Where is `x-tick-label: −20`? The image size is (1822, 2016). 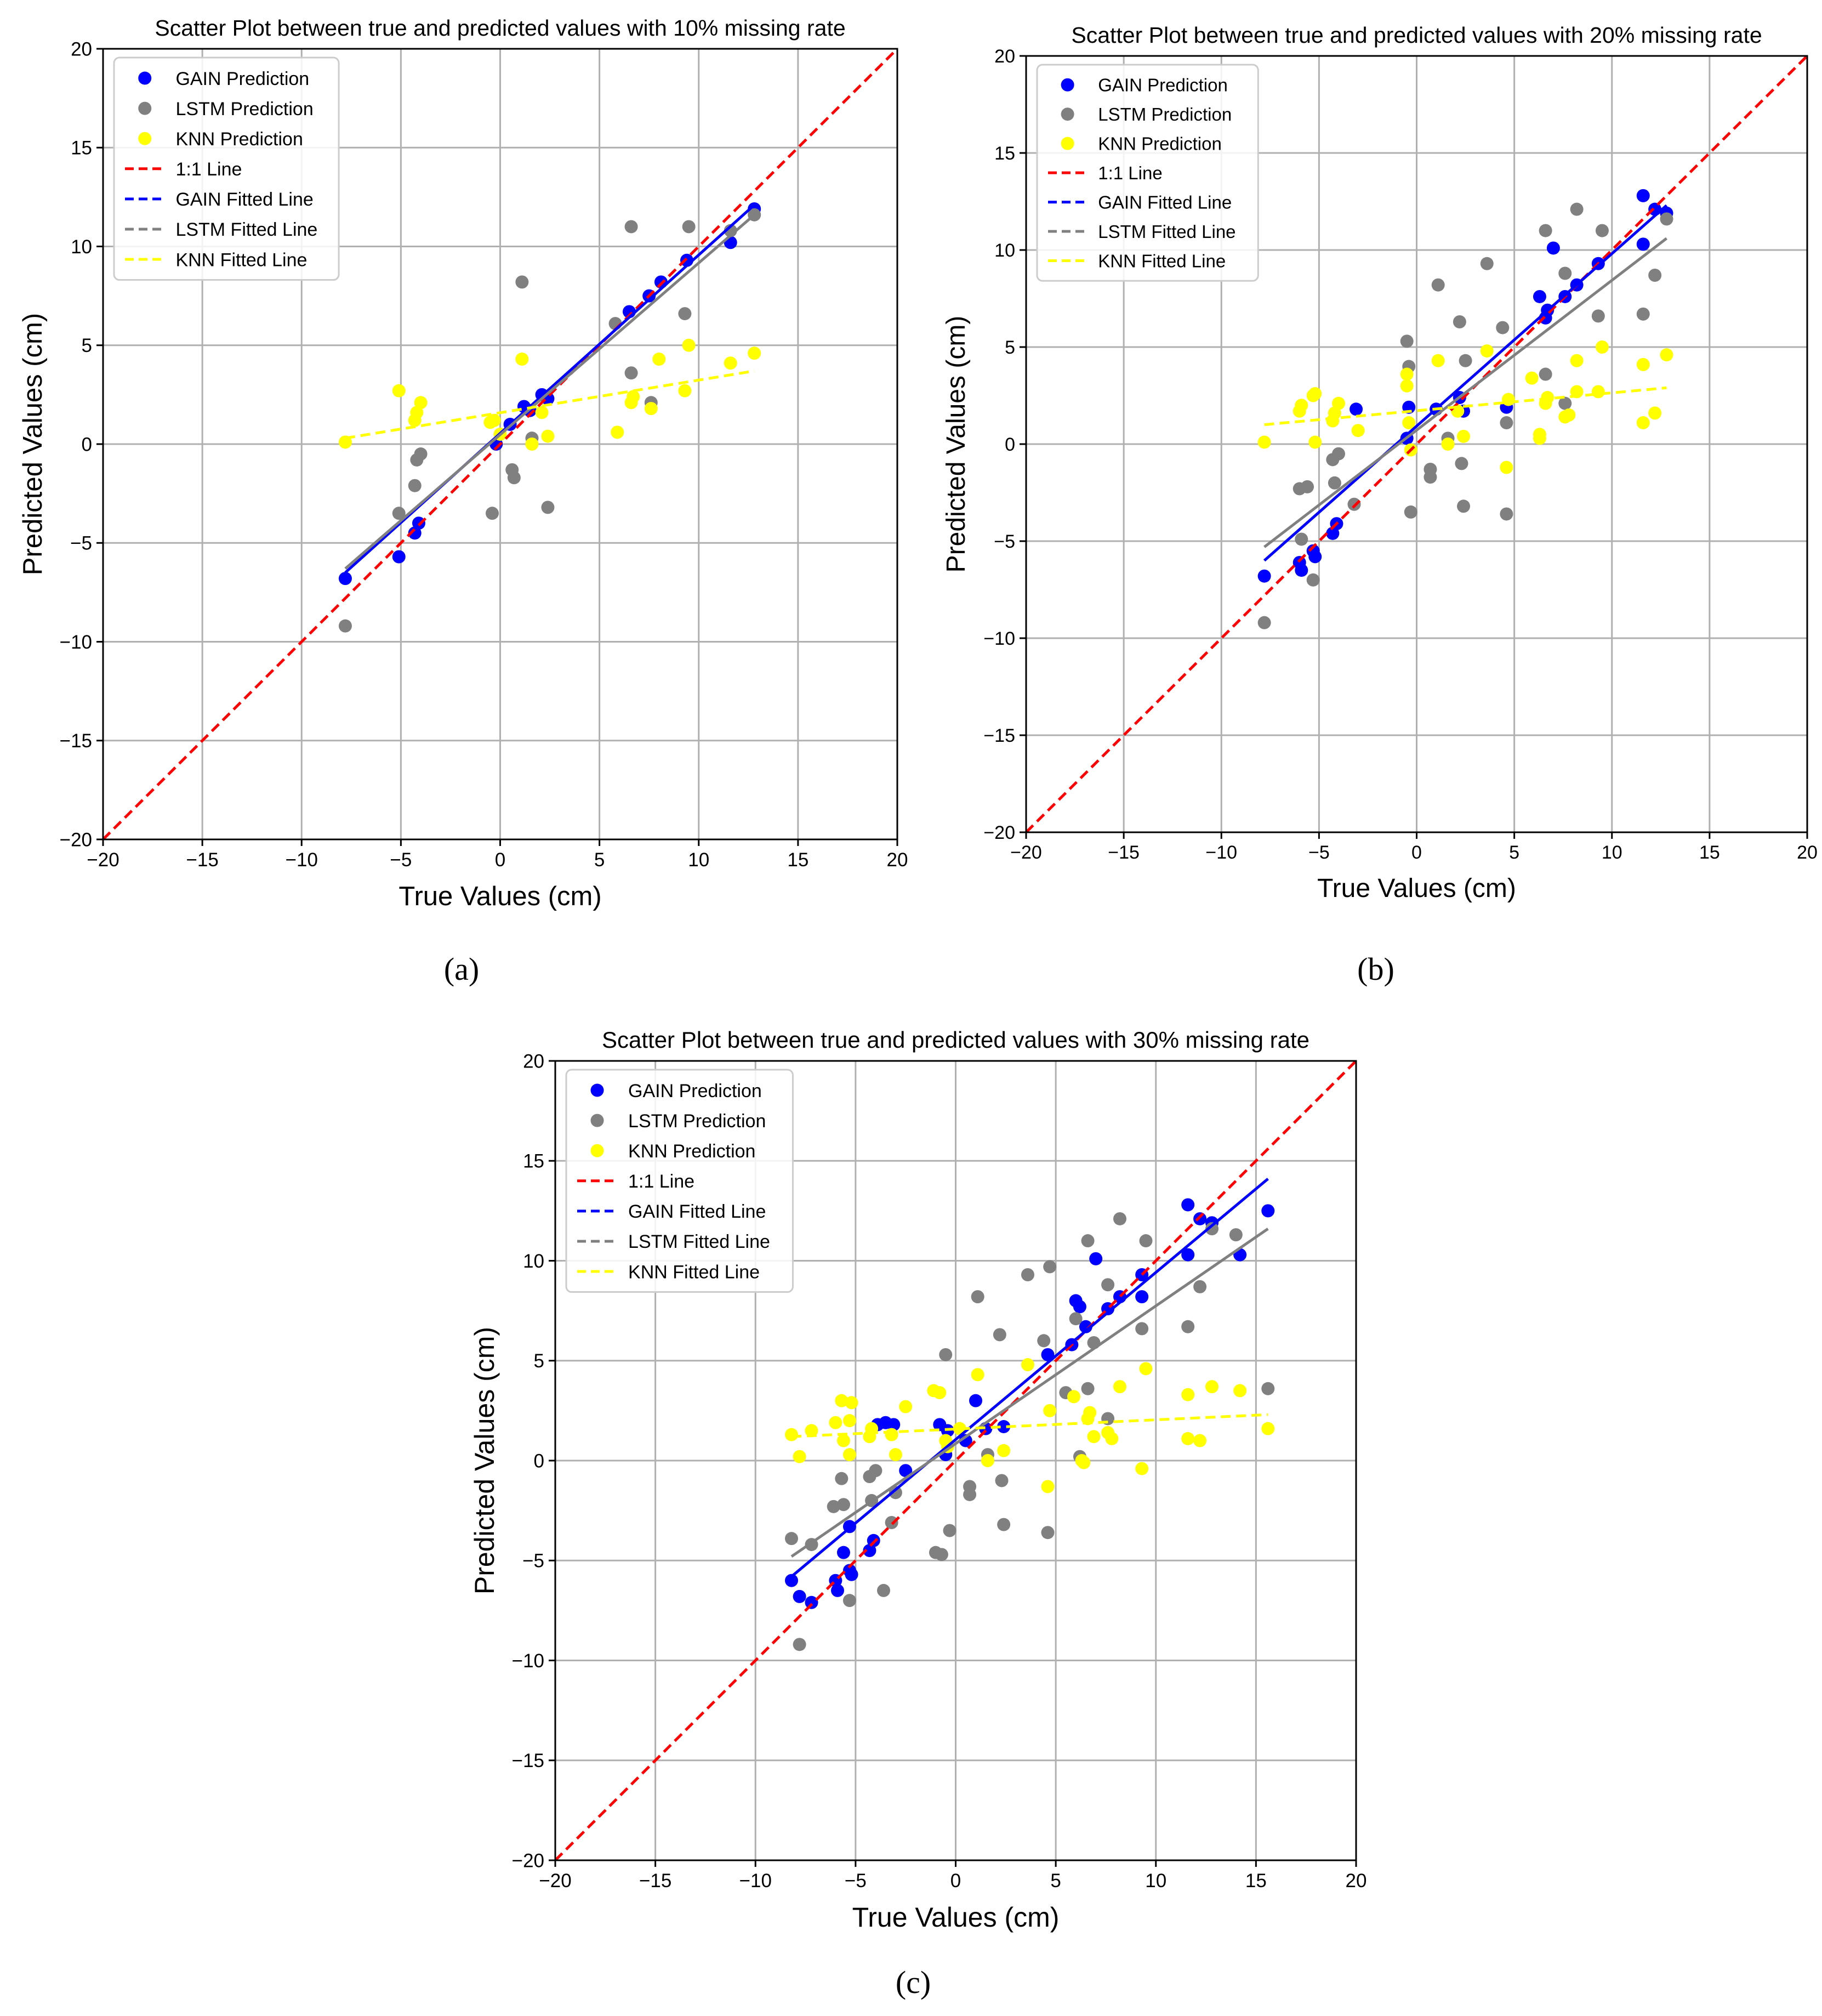
x-tick-label: −20 is located at coordinates (555, 1881).